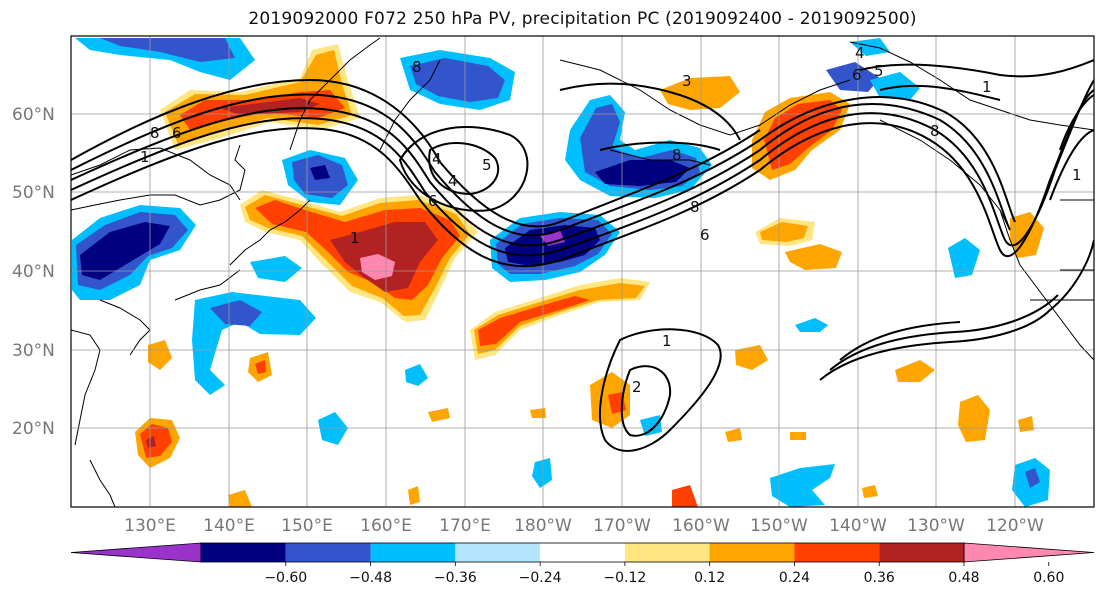 Image resolution: width=1105 pixels, height=601 pixels. Describe the element at coordinates (285, 578) in the screenshot. I see `colorbar-tick-label: −0.60` at that location.